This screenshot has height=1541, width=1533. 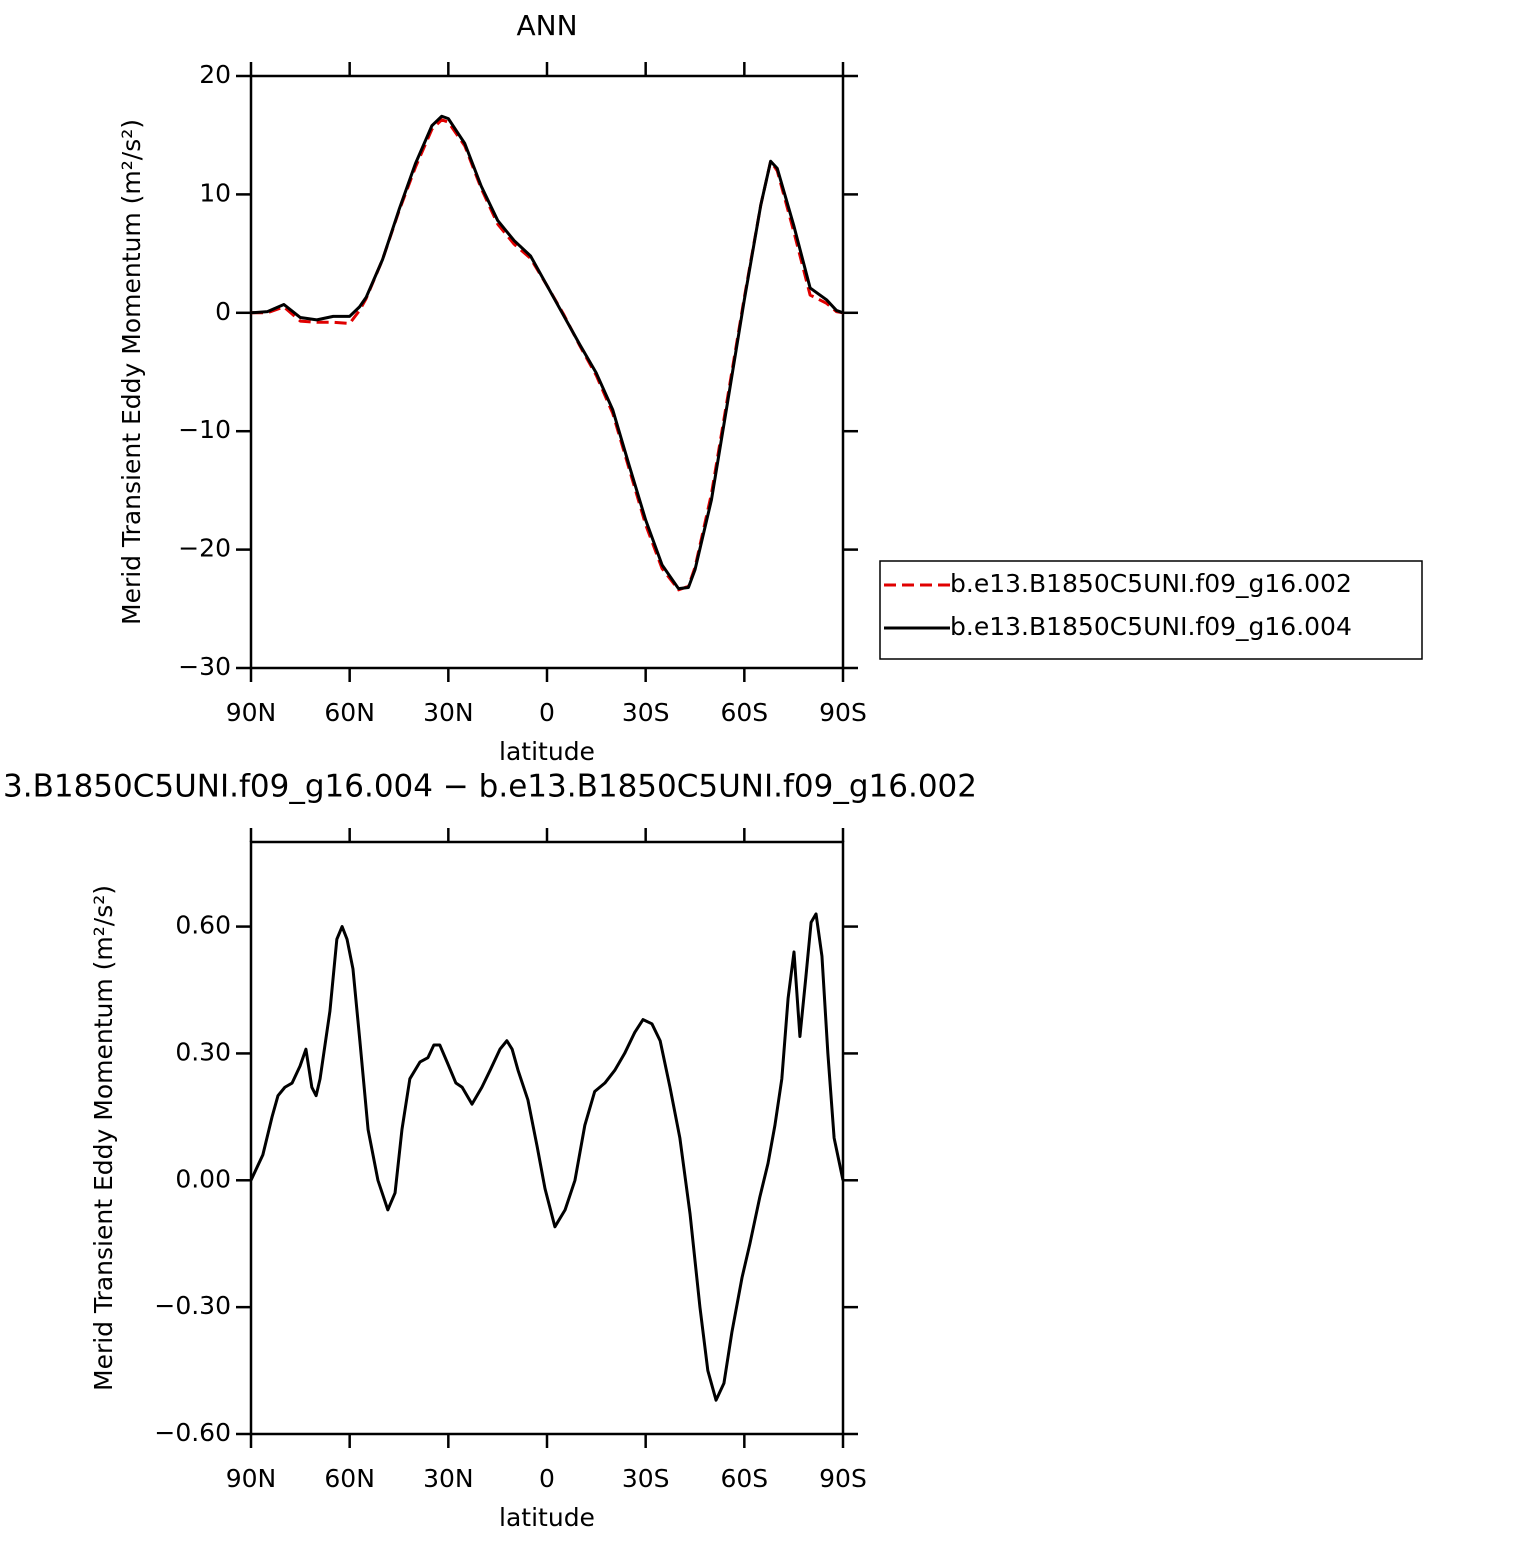 What do you see at coordinates (203, 1051) in the screenshot?
I see `y-tick-label: 0.30` at bounding box center [203, 1051].